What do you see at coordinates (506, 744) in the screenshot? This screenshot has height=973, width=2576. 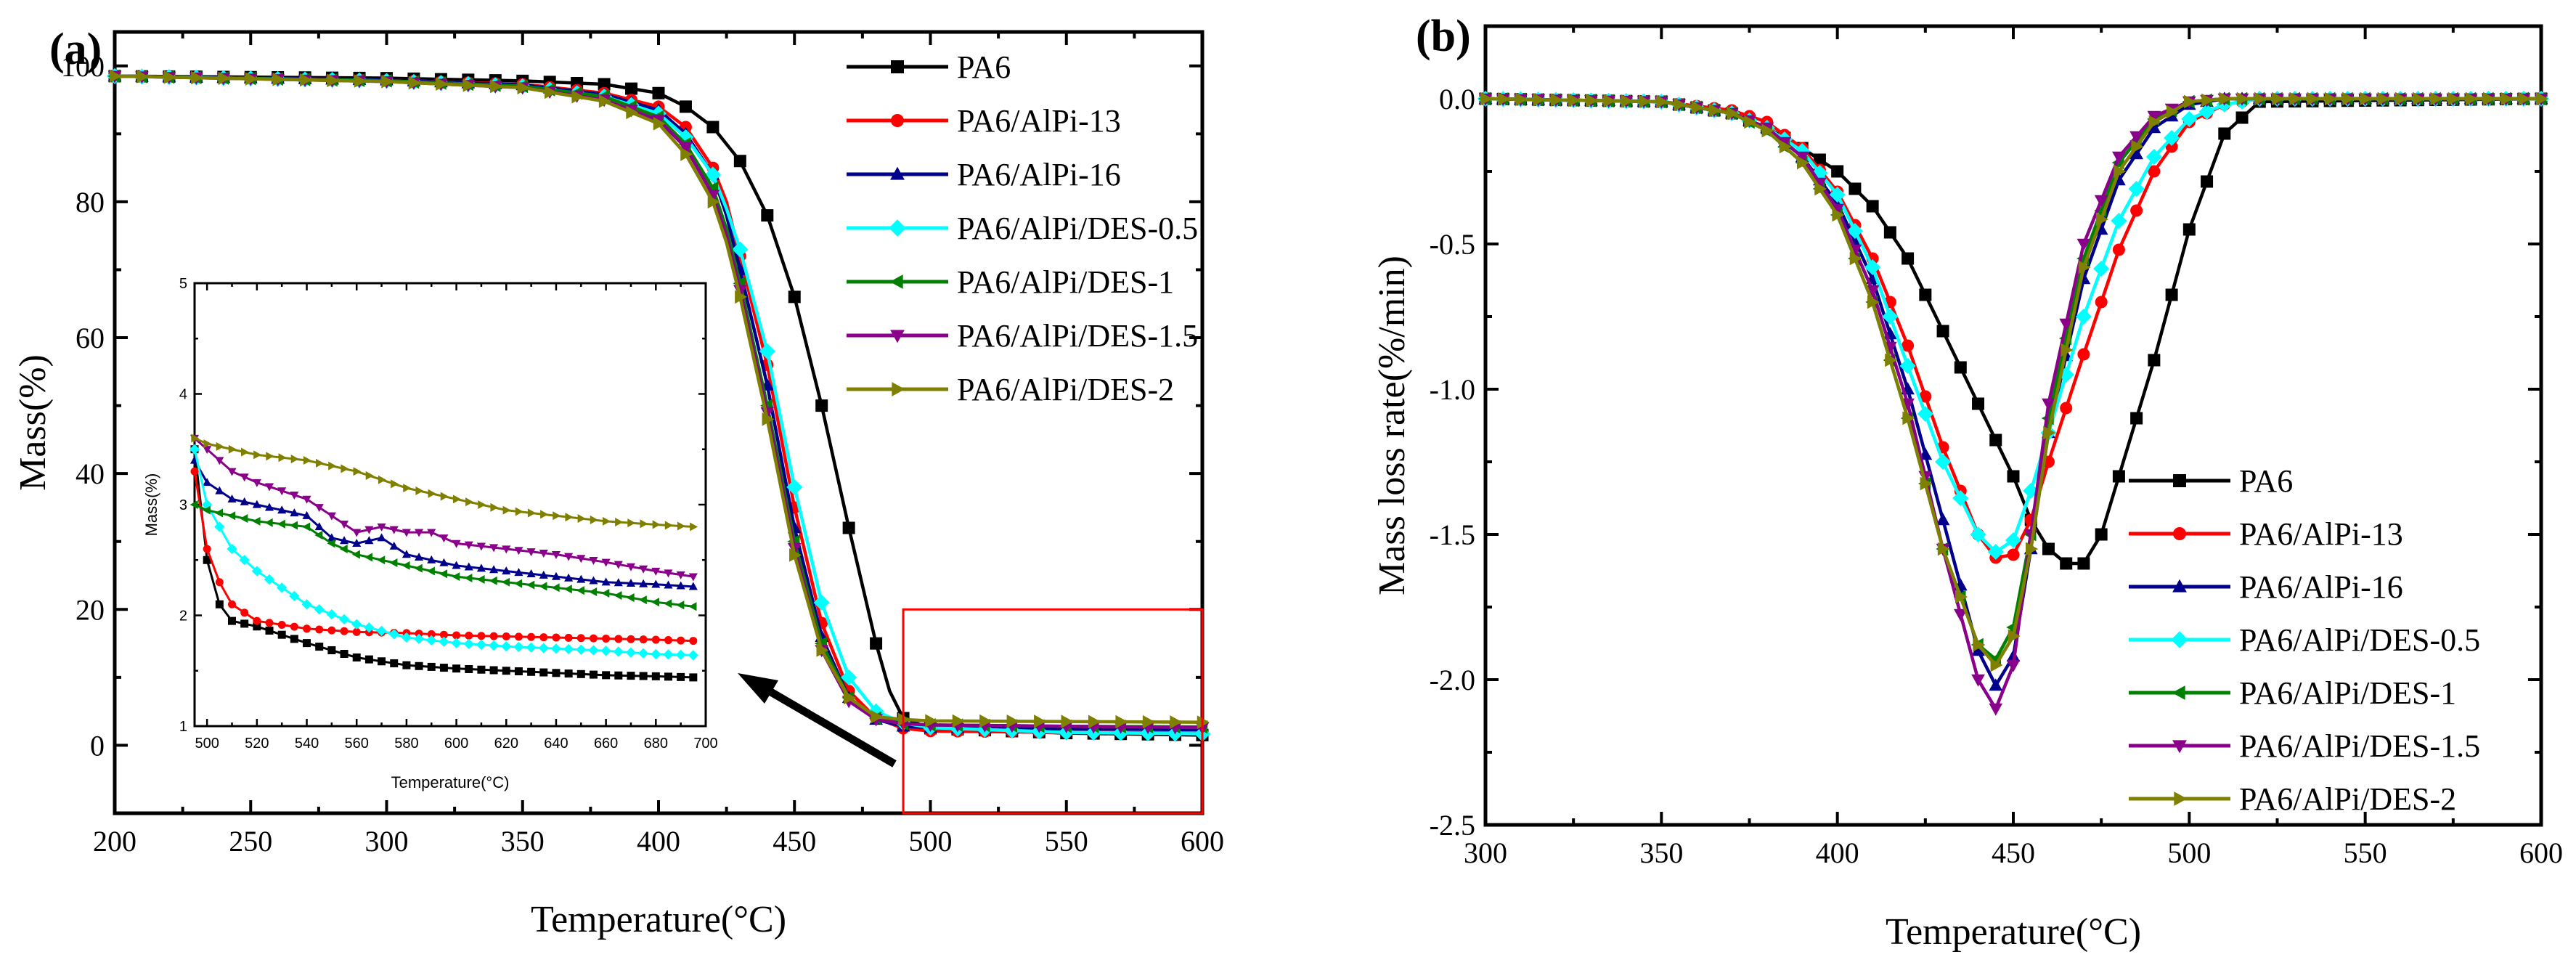 I see `inset-x-tick-label: 620` at bounding box center [506, 744].